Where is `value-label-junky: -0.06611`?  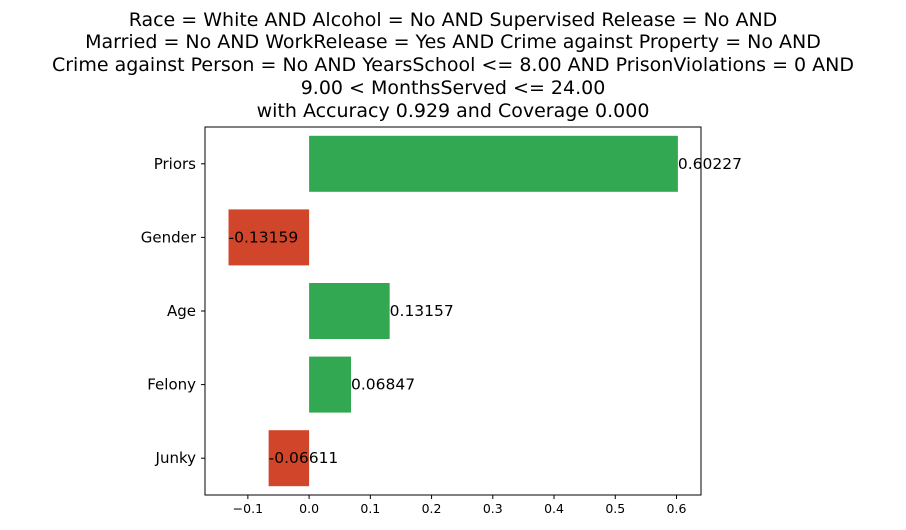 value-label-junky: -0.06611 is located at coordinates (304, 458).